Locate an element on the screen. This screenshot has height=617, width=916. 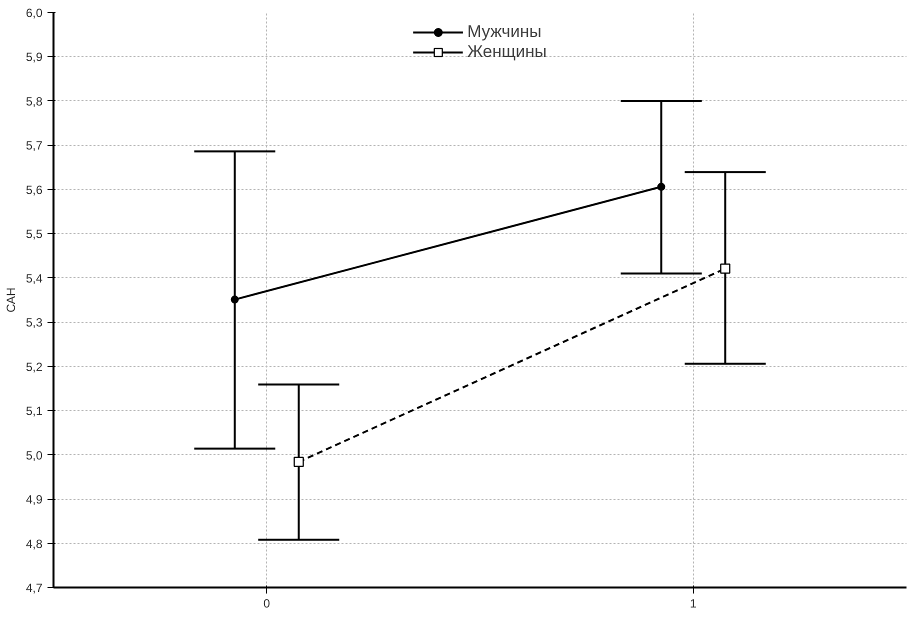
x-tick-label: 0 is located at coordinates (266, 603).